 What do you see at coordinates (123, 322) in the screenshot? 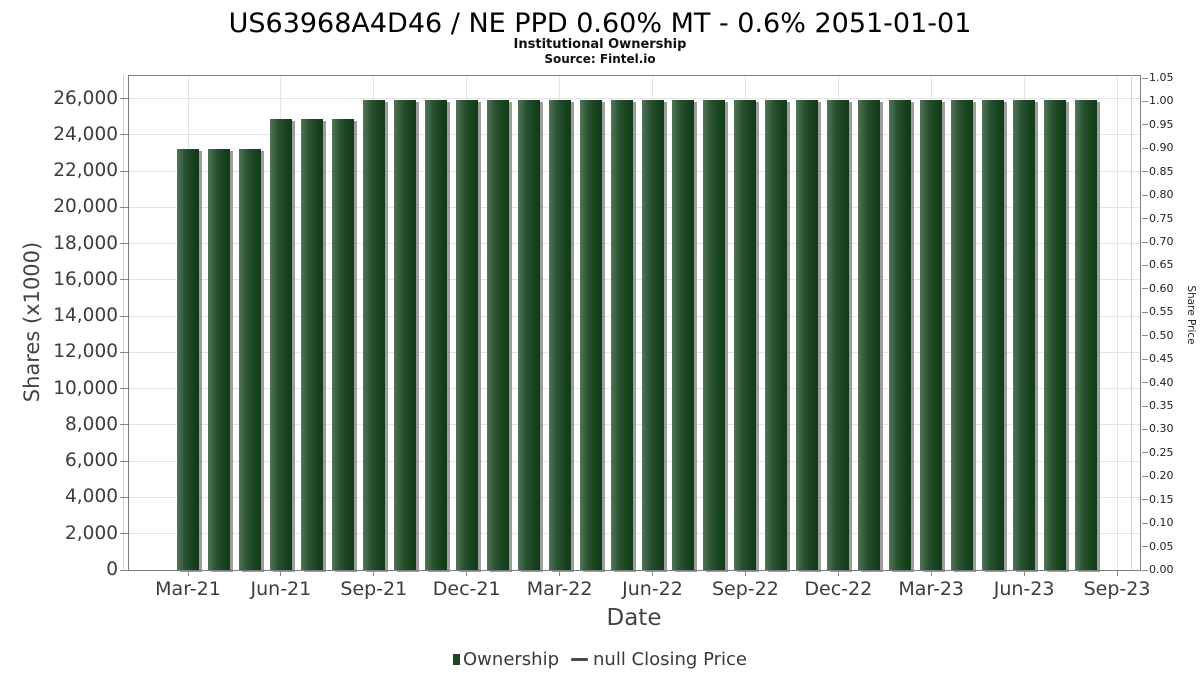
I see `secondary-axis-line-left` at bounding box center [123, 322].